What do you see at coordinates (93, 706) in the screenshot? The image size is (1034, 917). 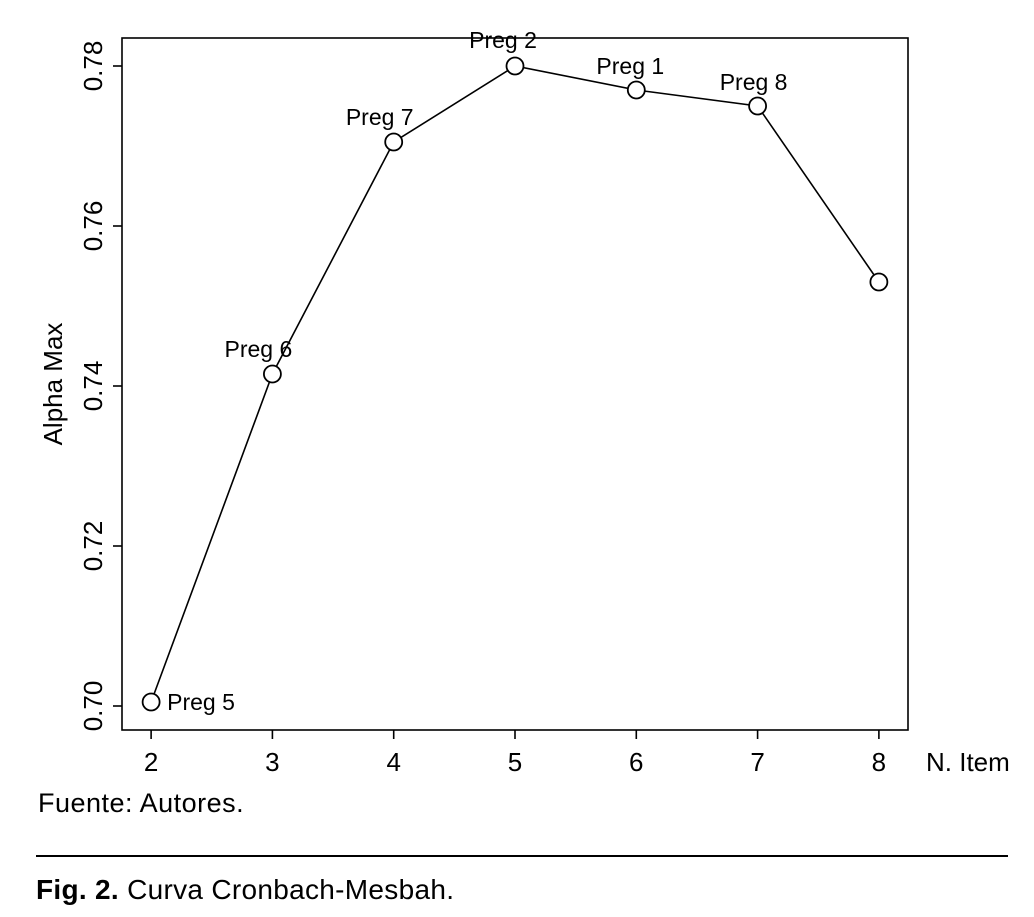 I see `y-axis-tick-label: 0.70` at bounding box center [93, 706].